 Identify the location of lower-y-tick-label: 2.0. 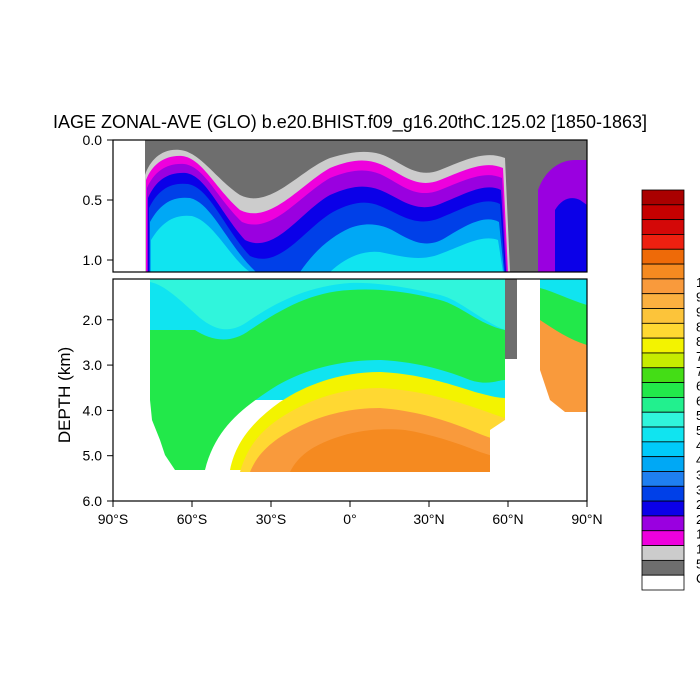
(93, 320).